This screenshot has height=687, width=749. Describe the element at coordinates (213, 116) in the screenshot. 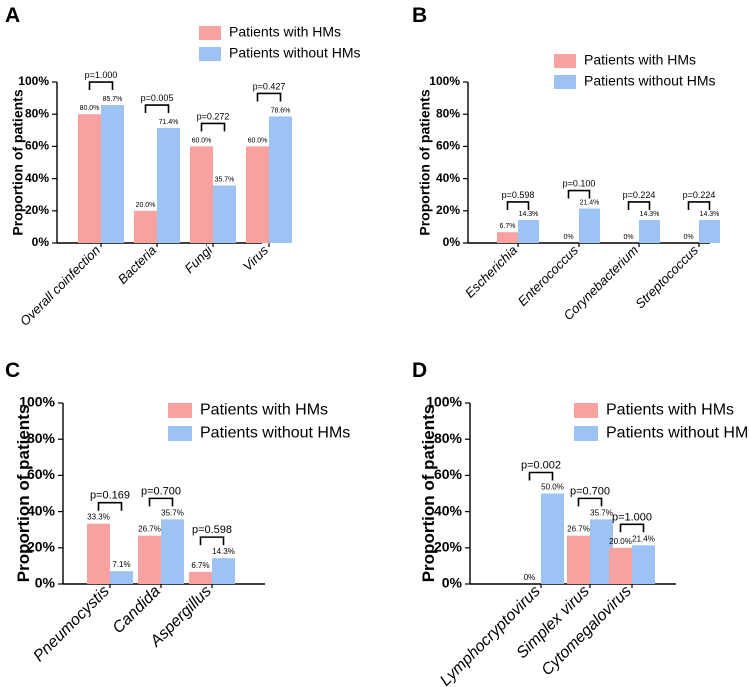

I see `p-value-label: p=0.272` at that location.